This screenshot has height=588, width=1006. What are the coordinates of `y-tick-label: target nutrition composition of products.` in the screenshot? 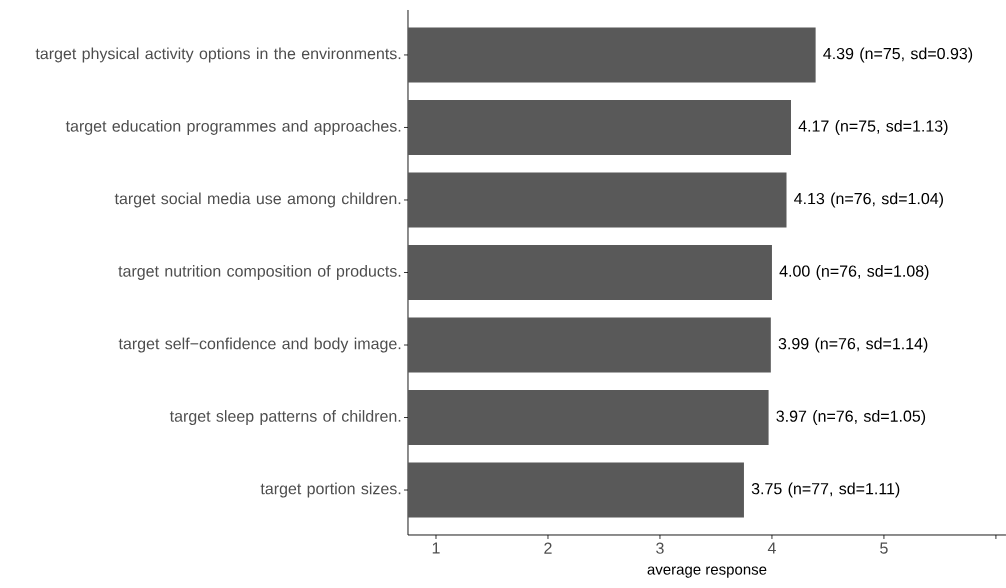 It's located at (259, 272).